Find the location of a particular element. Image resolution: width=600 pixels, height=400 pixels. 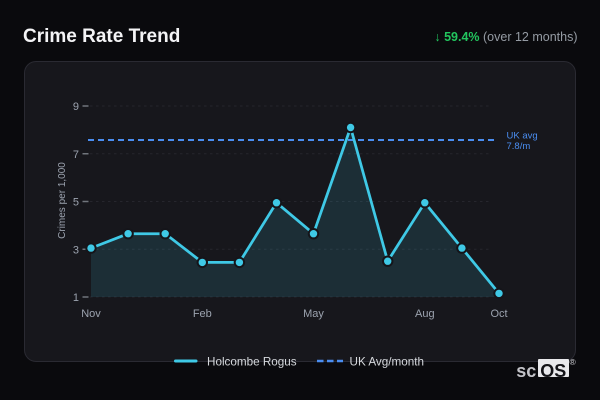

svg-text: UK avg is located at coordinates (522, 135).